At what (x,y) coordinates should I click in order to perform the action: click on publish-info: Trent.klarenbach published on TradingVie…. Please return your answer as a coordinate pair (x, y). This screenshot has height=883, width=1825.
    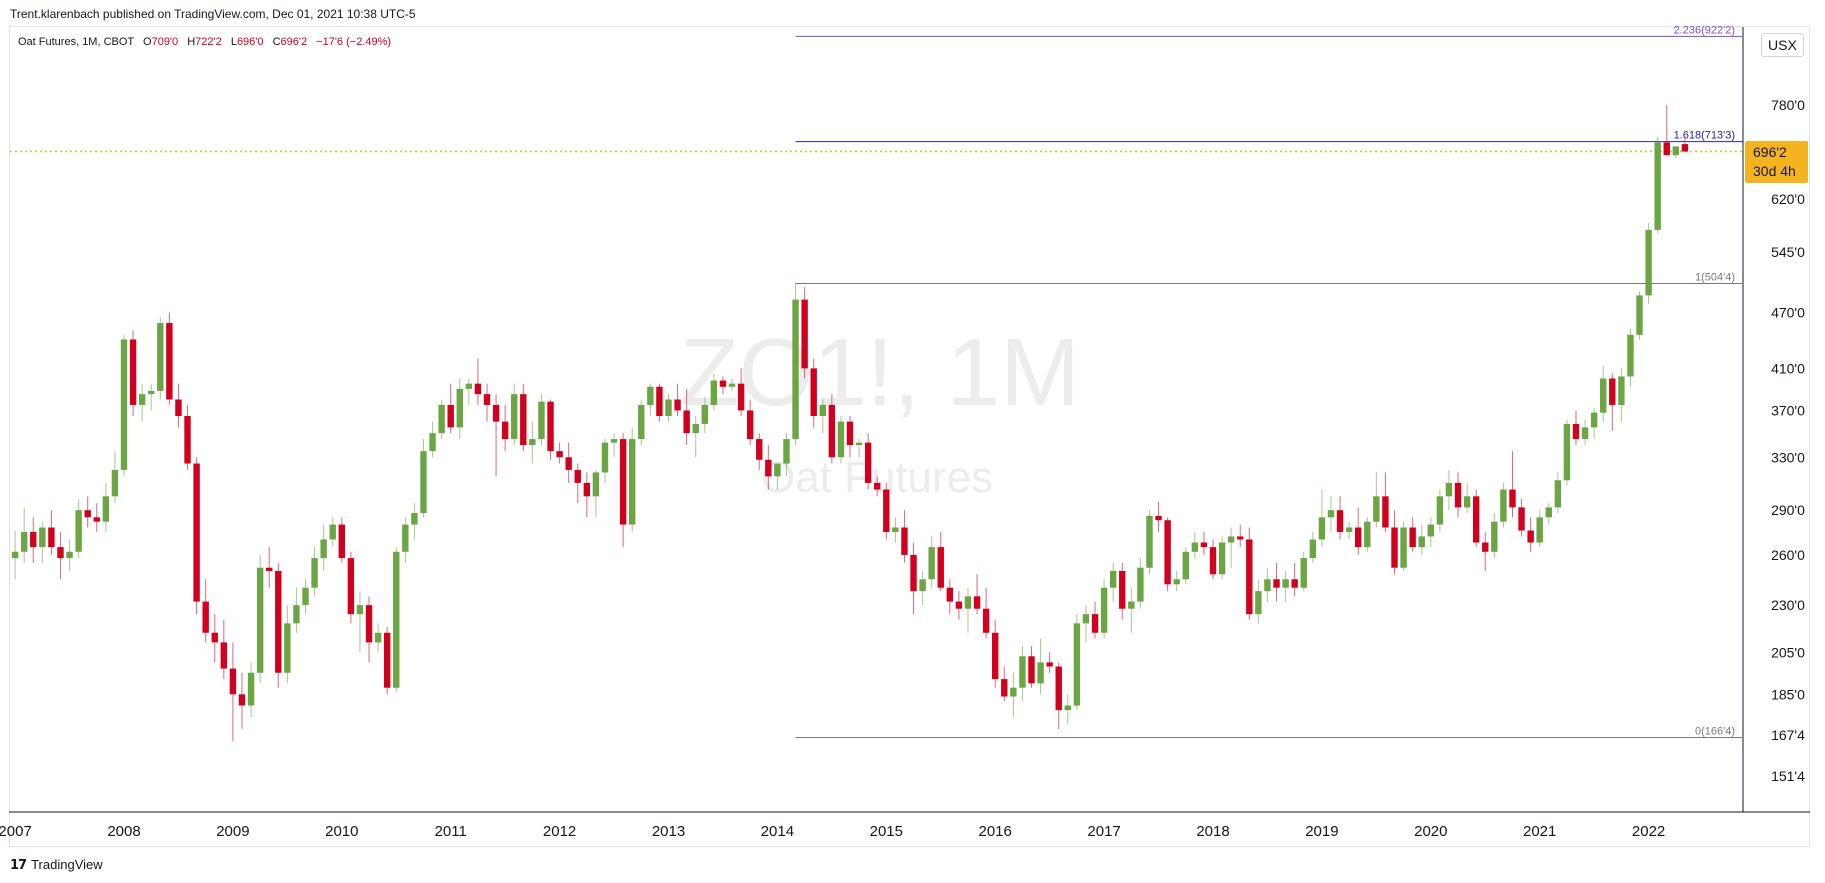
    Looking at the image, I should click on (213, 14).